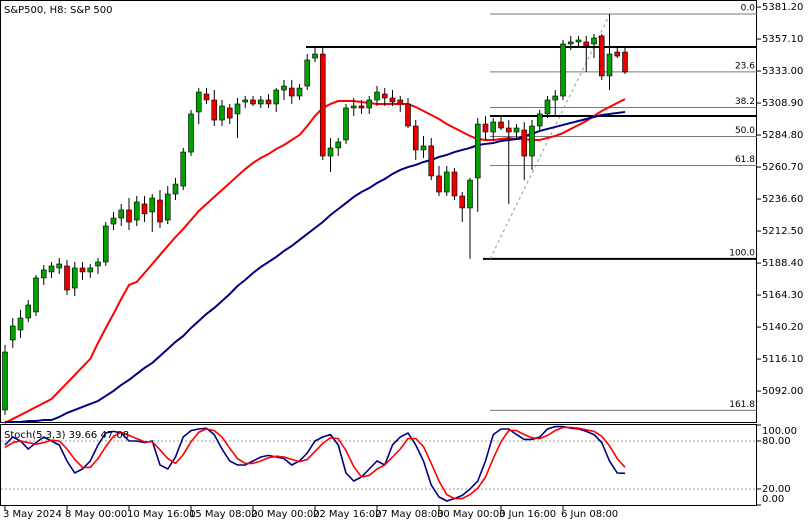  What do you see at coordinates (782, 167) in the screenshot?
I see `y-tick-label: 5260.70` at bounding box center [782, 167].